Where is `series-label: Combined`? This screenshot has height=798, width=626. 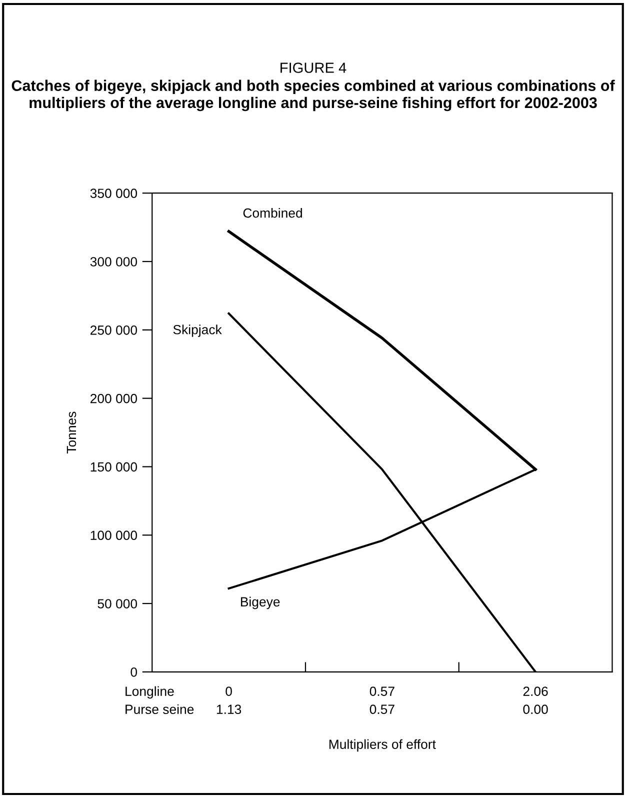
series-label: Combined is located at coordinates (272, 213).